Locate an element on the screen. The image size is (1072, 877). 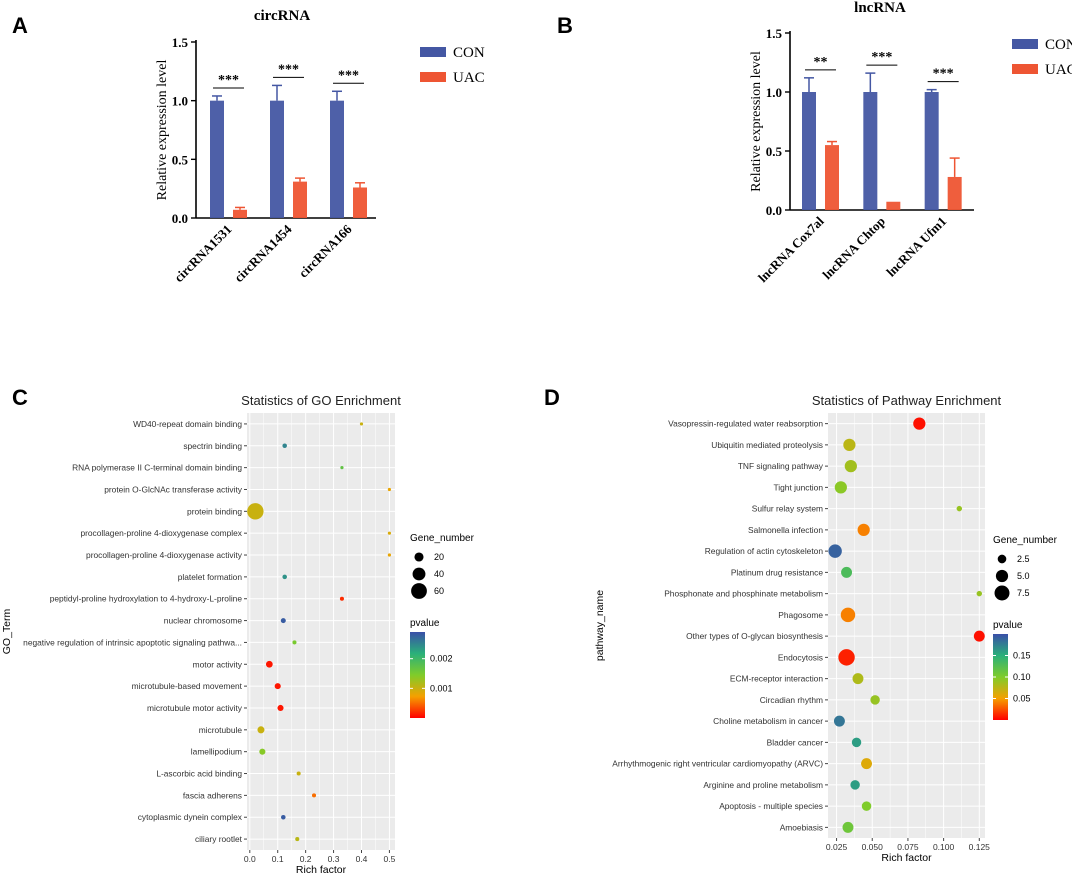
chart-title: lncRNA is located at coordinates (880, 8).